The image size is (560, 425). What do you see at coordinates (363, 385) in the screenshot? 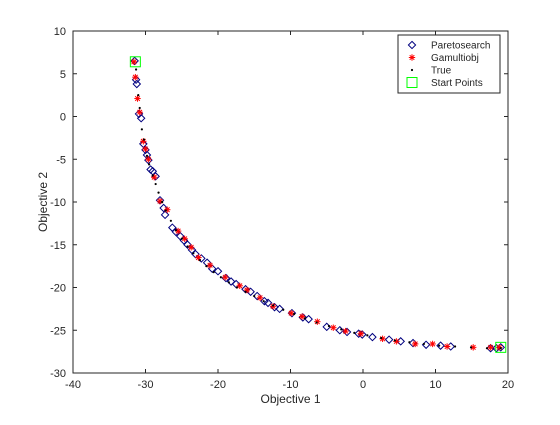
I see `x-tick-label: 0` at bounding box center [363, 385].